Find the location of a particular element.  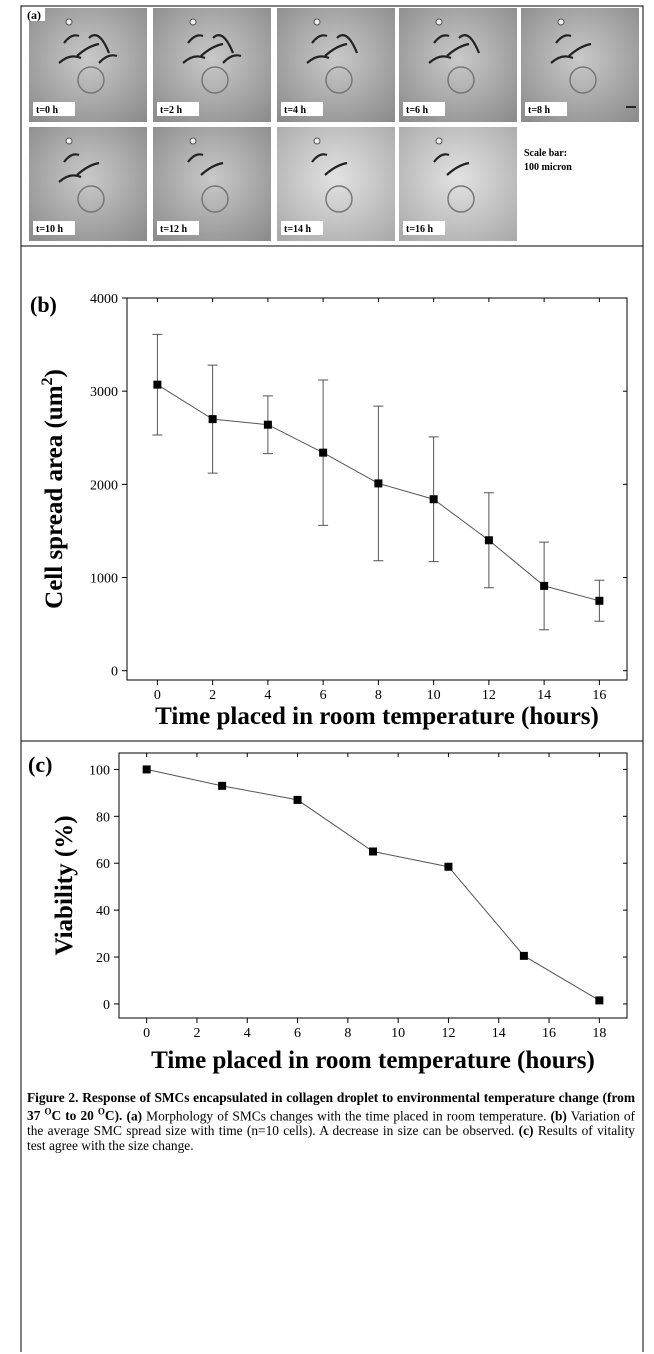

frame-label: t=8 h is located at coordinates (539, 110).